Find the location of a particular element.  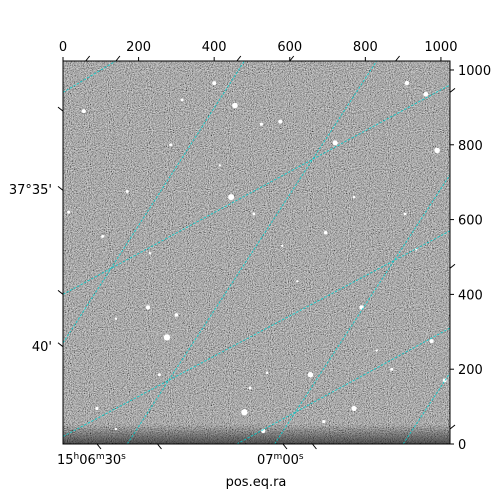

x-tick-label: 0 is located at coordinates (63, 47).